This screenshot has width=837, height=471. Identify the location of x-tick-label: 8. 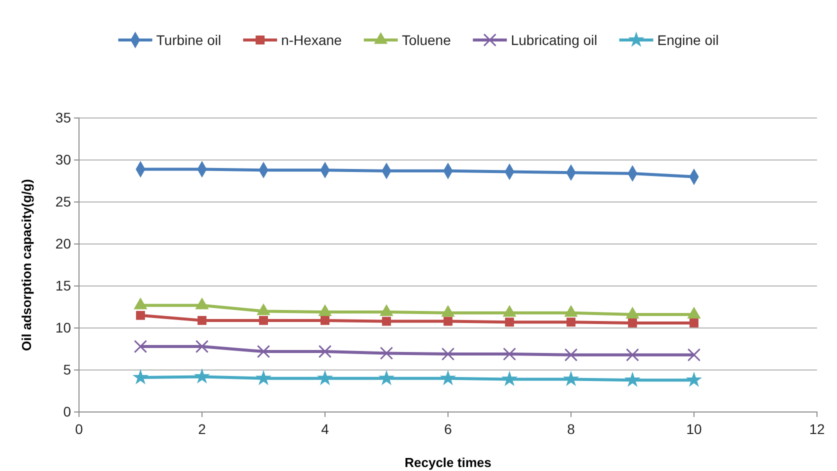
(571, 429).